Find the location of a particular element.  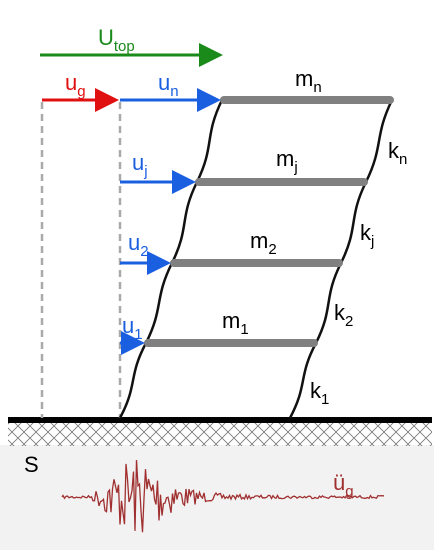

label: kn is located at coordinates (397, 153).